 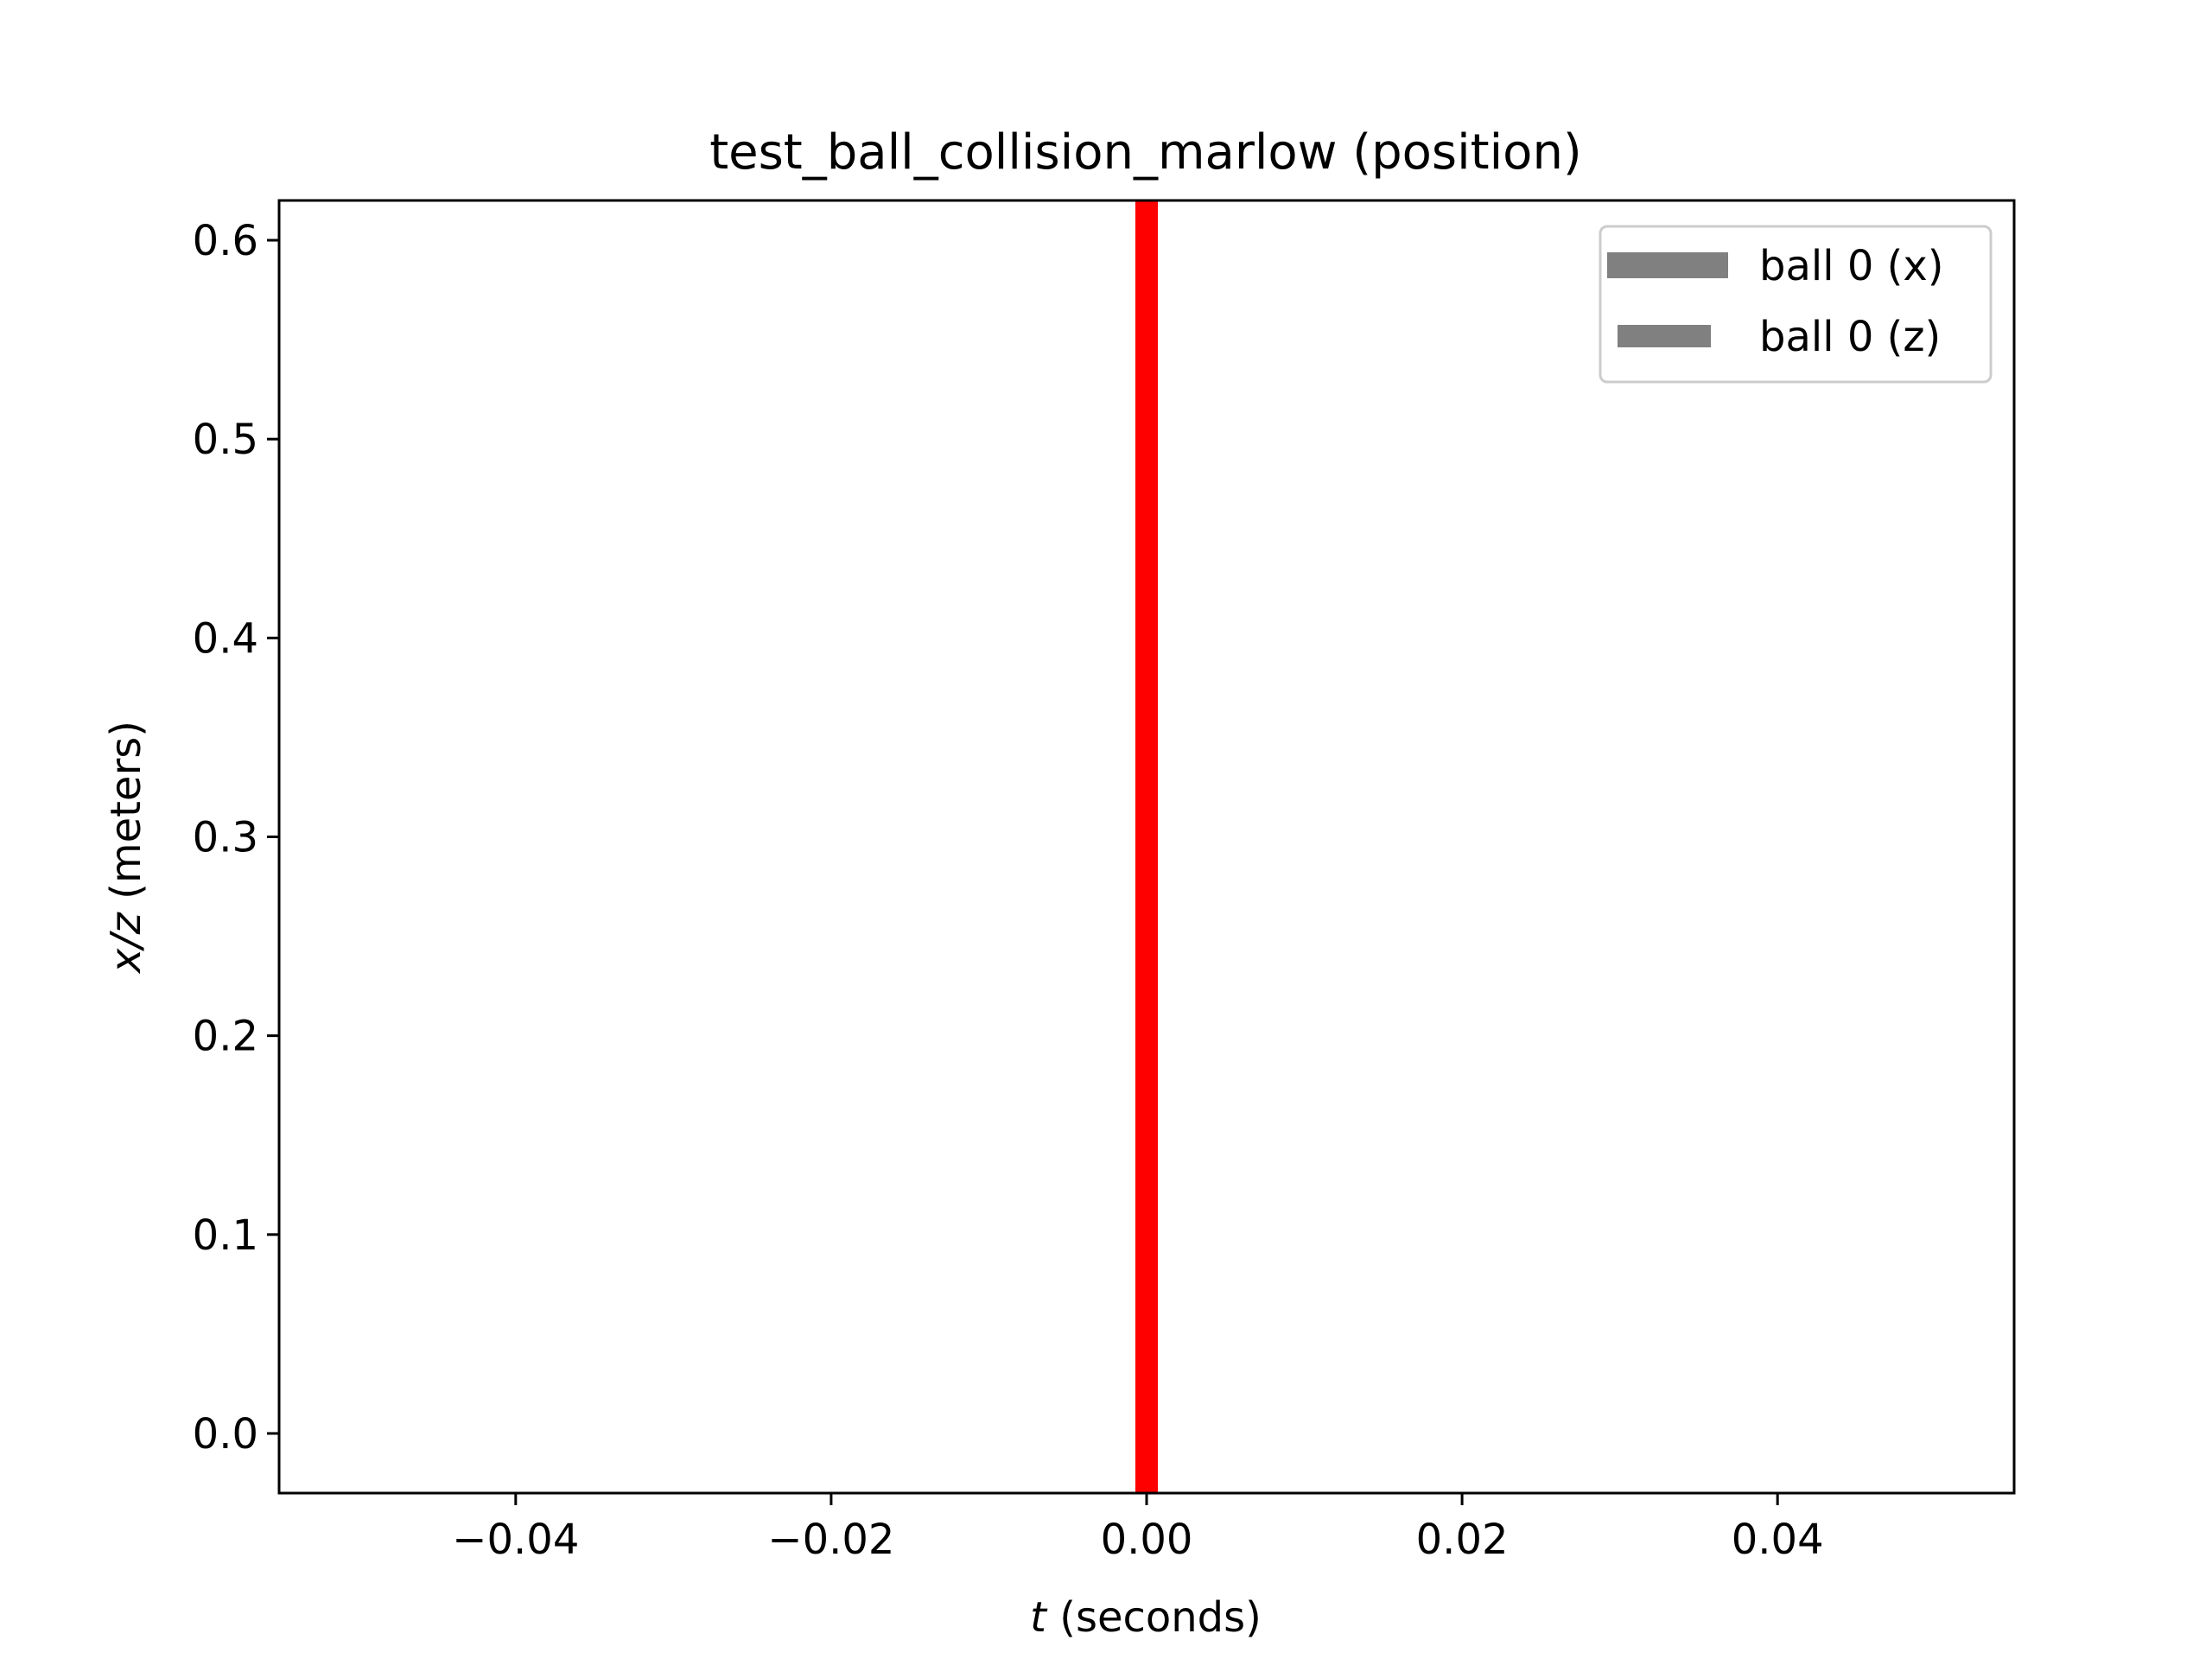 What do you see at coordinates (1039, 1617) in the screenshot?
I see `x-axis-label-symbol: t` at bounding box center [1039, 1617].